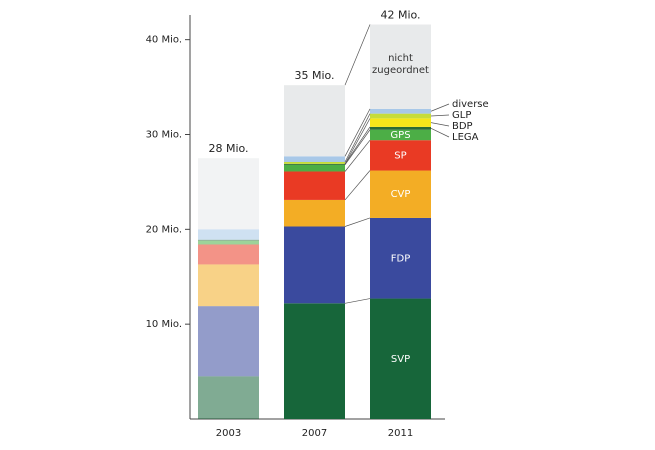 The width and height of the screenshot is (655, 450). What do you see at coordinates (314, 433) in the screenshot?
I see `x-tick-label: 2007` at bounding box center [314, 433].